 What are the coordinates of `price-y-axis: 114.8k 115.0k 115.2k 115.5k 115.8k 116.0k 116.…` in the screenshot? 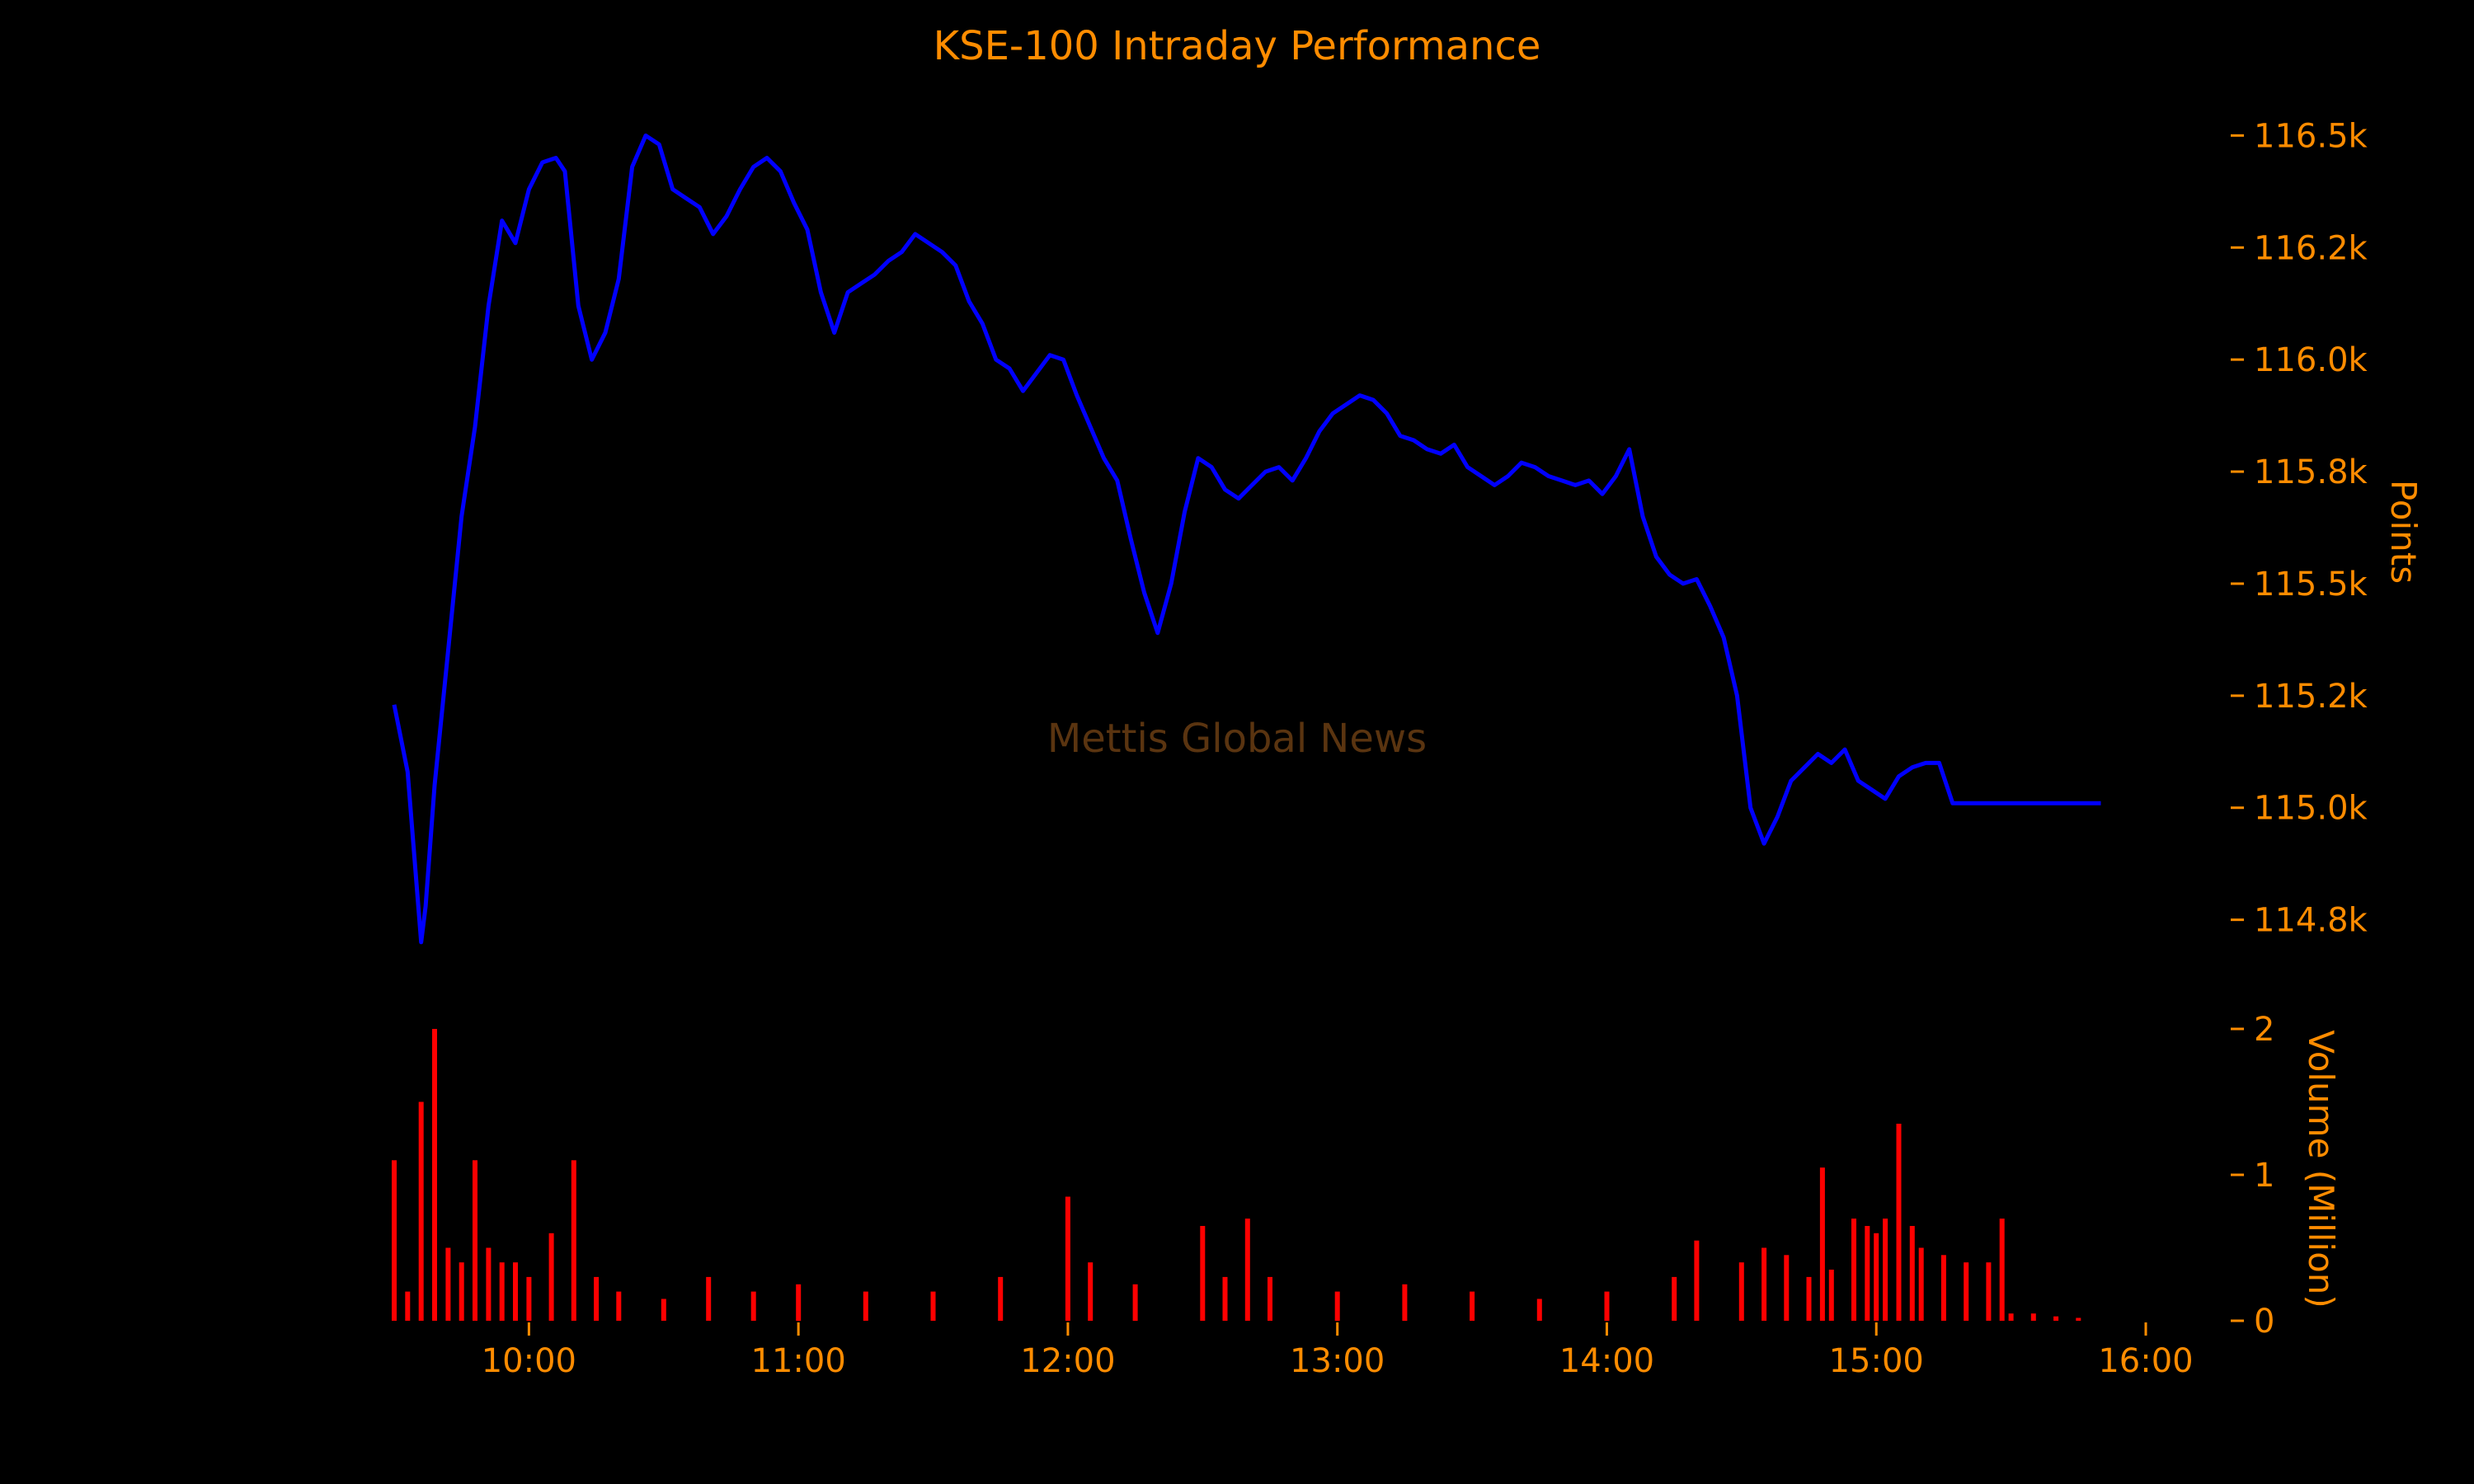 It's located at (2299, 528).